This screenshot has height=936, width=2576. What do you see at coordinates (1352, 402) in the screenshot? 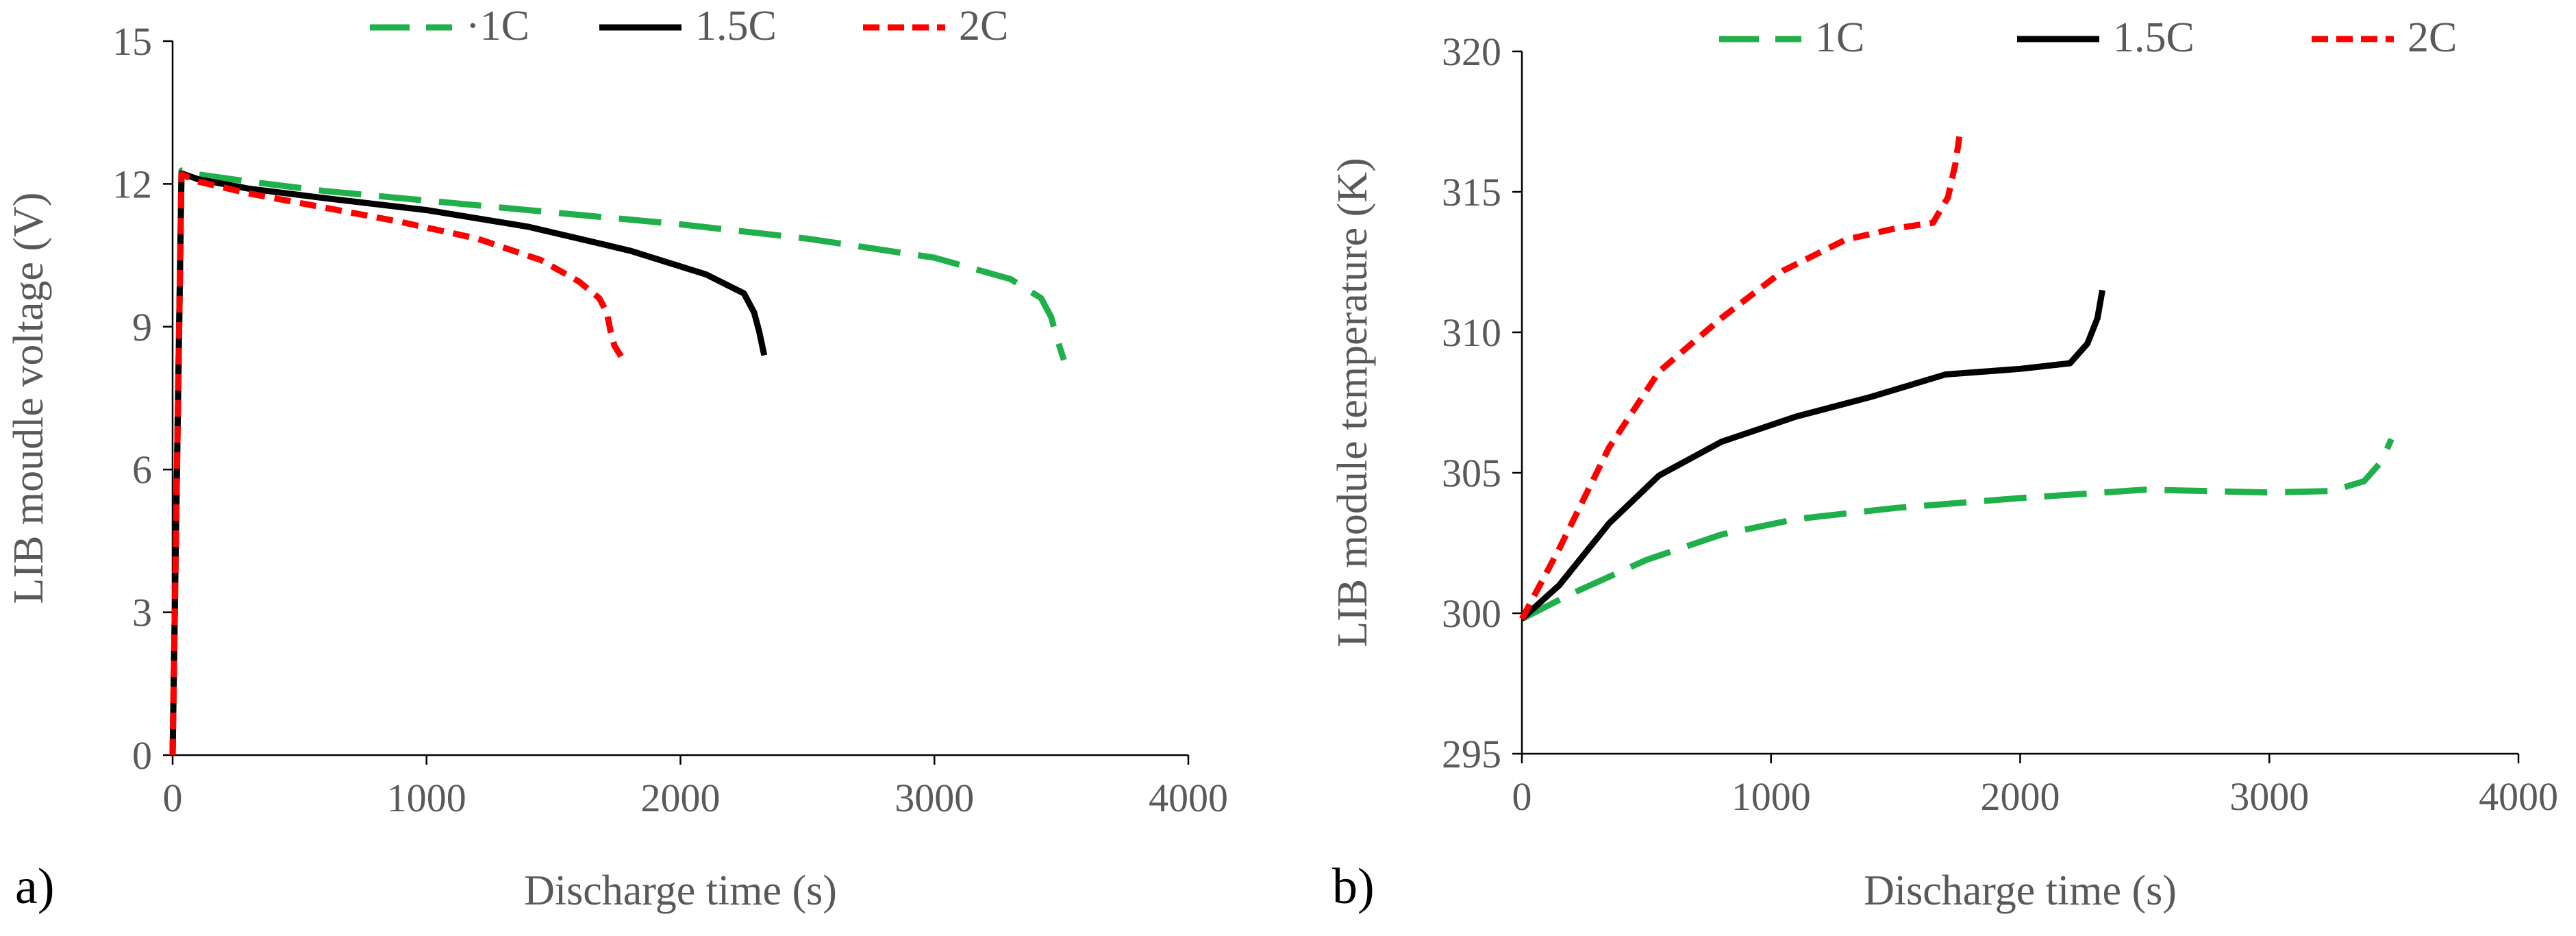
I see `y-axis-title: LIB module temperature (K)` at bounding box center [1352, 402].